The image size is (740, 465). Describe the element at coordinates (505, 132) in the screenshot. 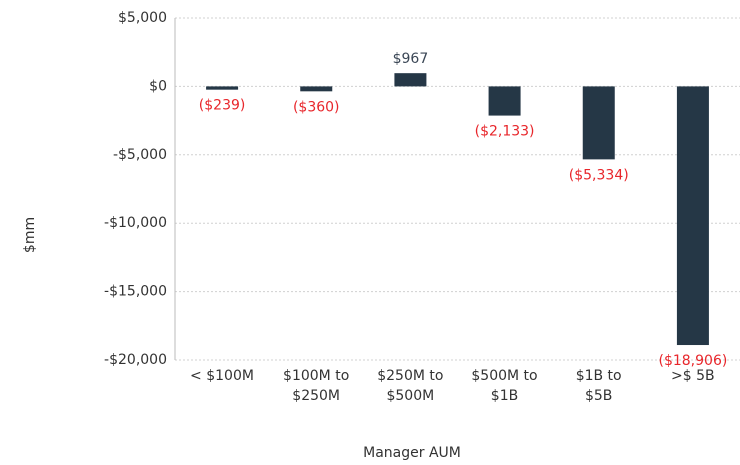

I see `value-label: ($2,133)` at that location.